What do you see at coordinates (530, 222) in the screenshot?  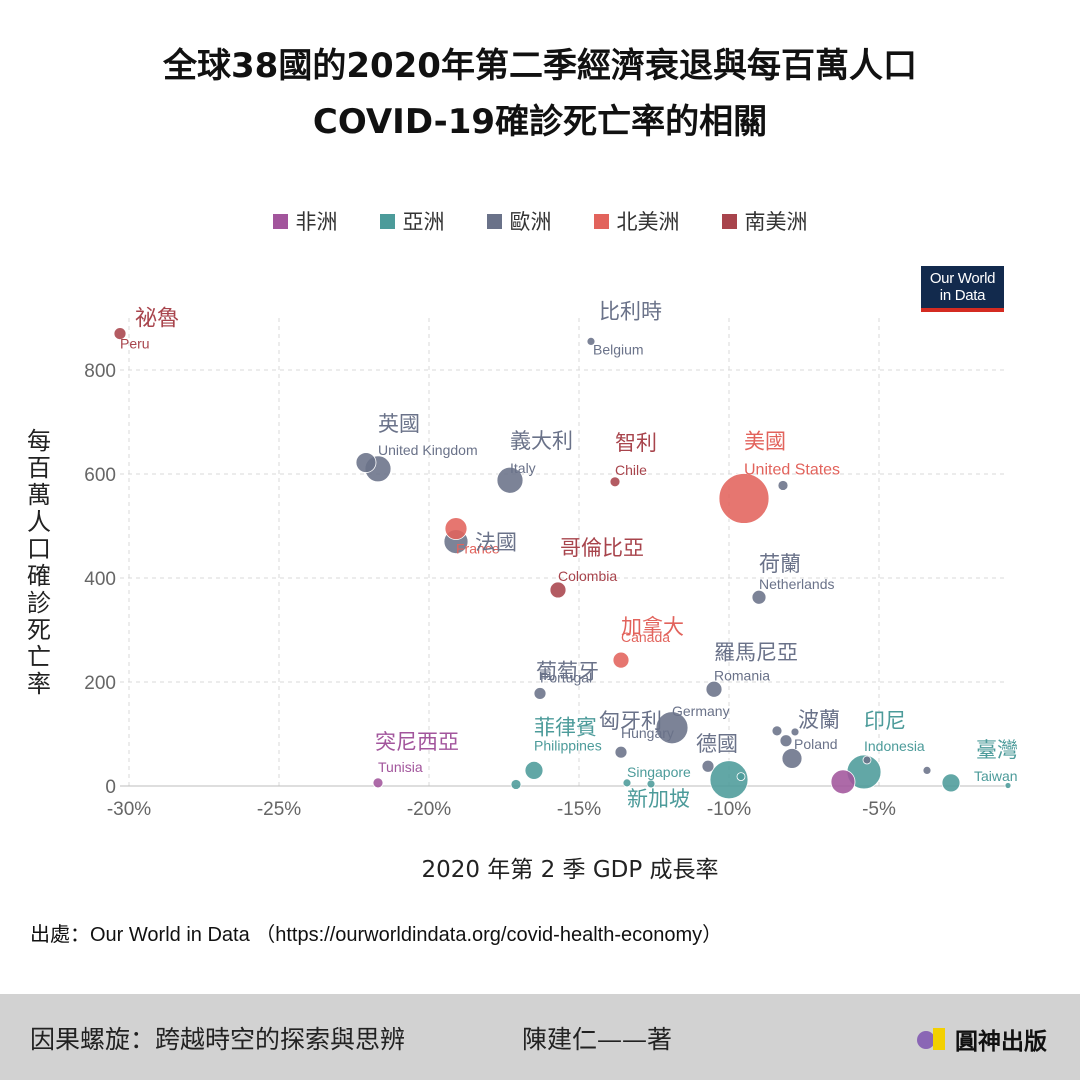 I see `legend-label-europe: 歐洲` at bounding box center [530, 222].